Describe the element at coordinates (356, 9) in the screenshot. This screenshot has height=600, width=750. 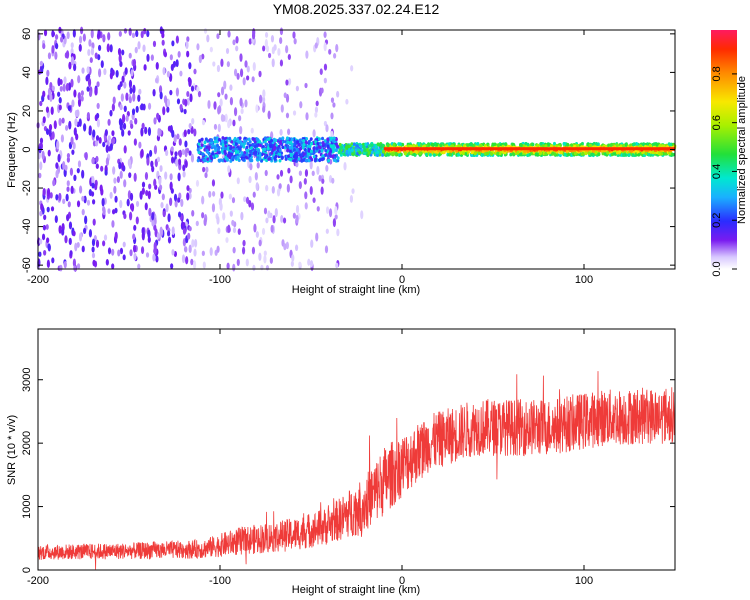
I see `figure-title: YM08.2025.337.02.24.E12` at that location.